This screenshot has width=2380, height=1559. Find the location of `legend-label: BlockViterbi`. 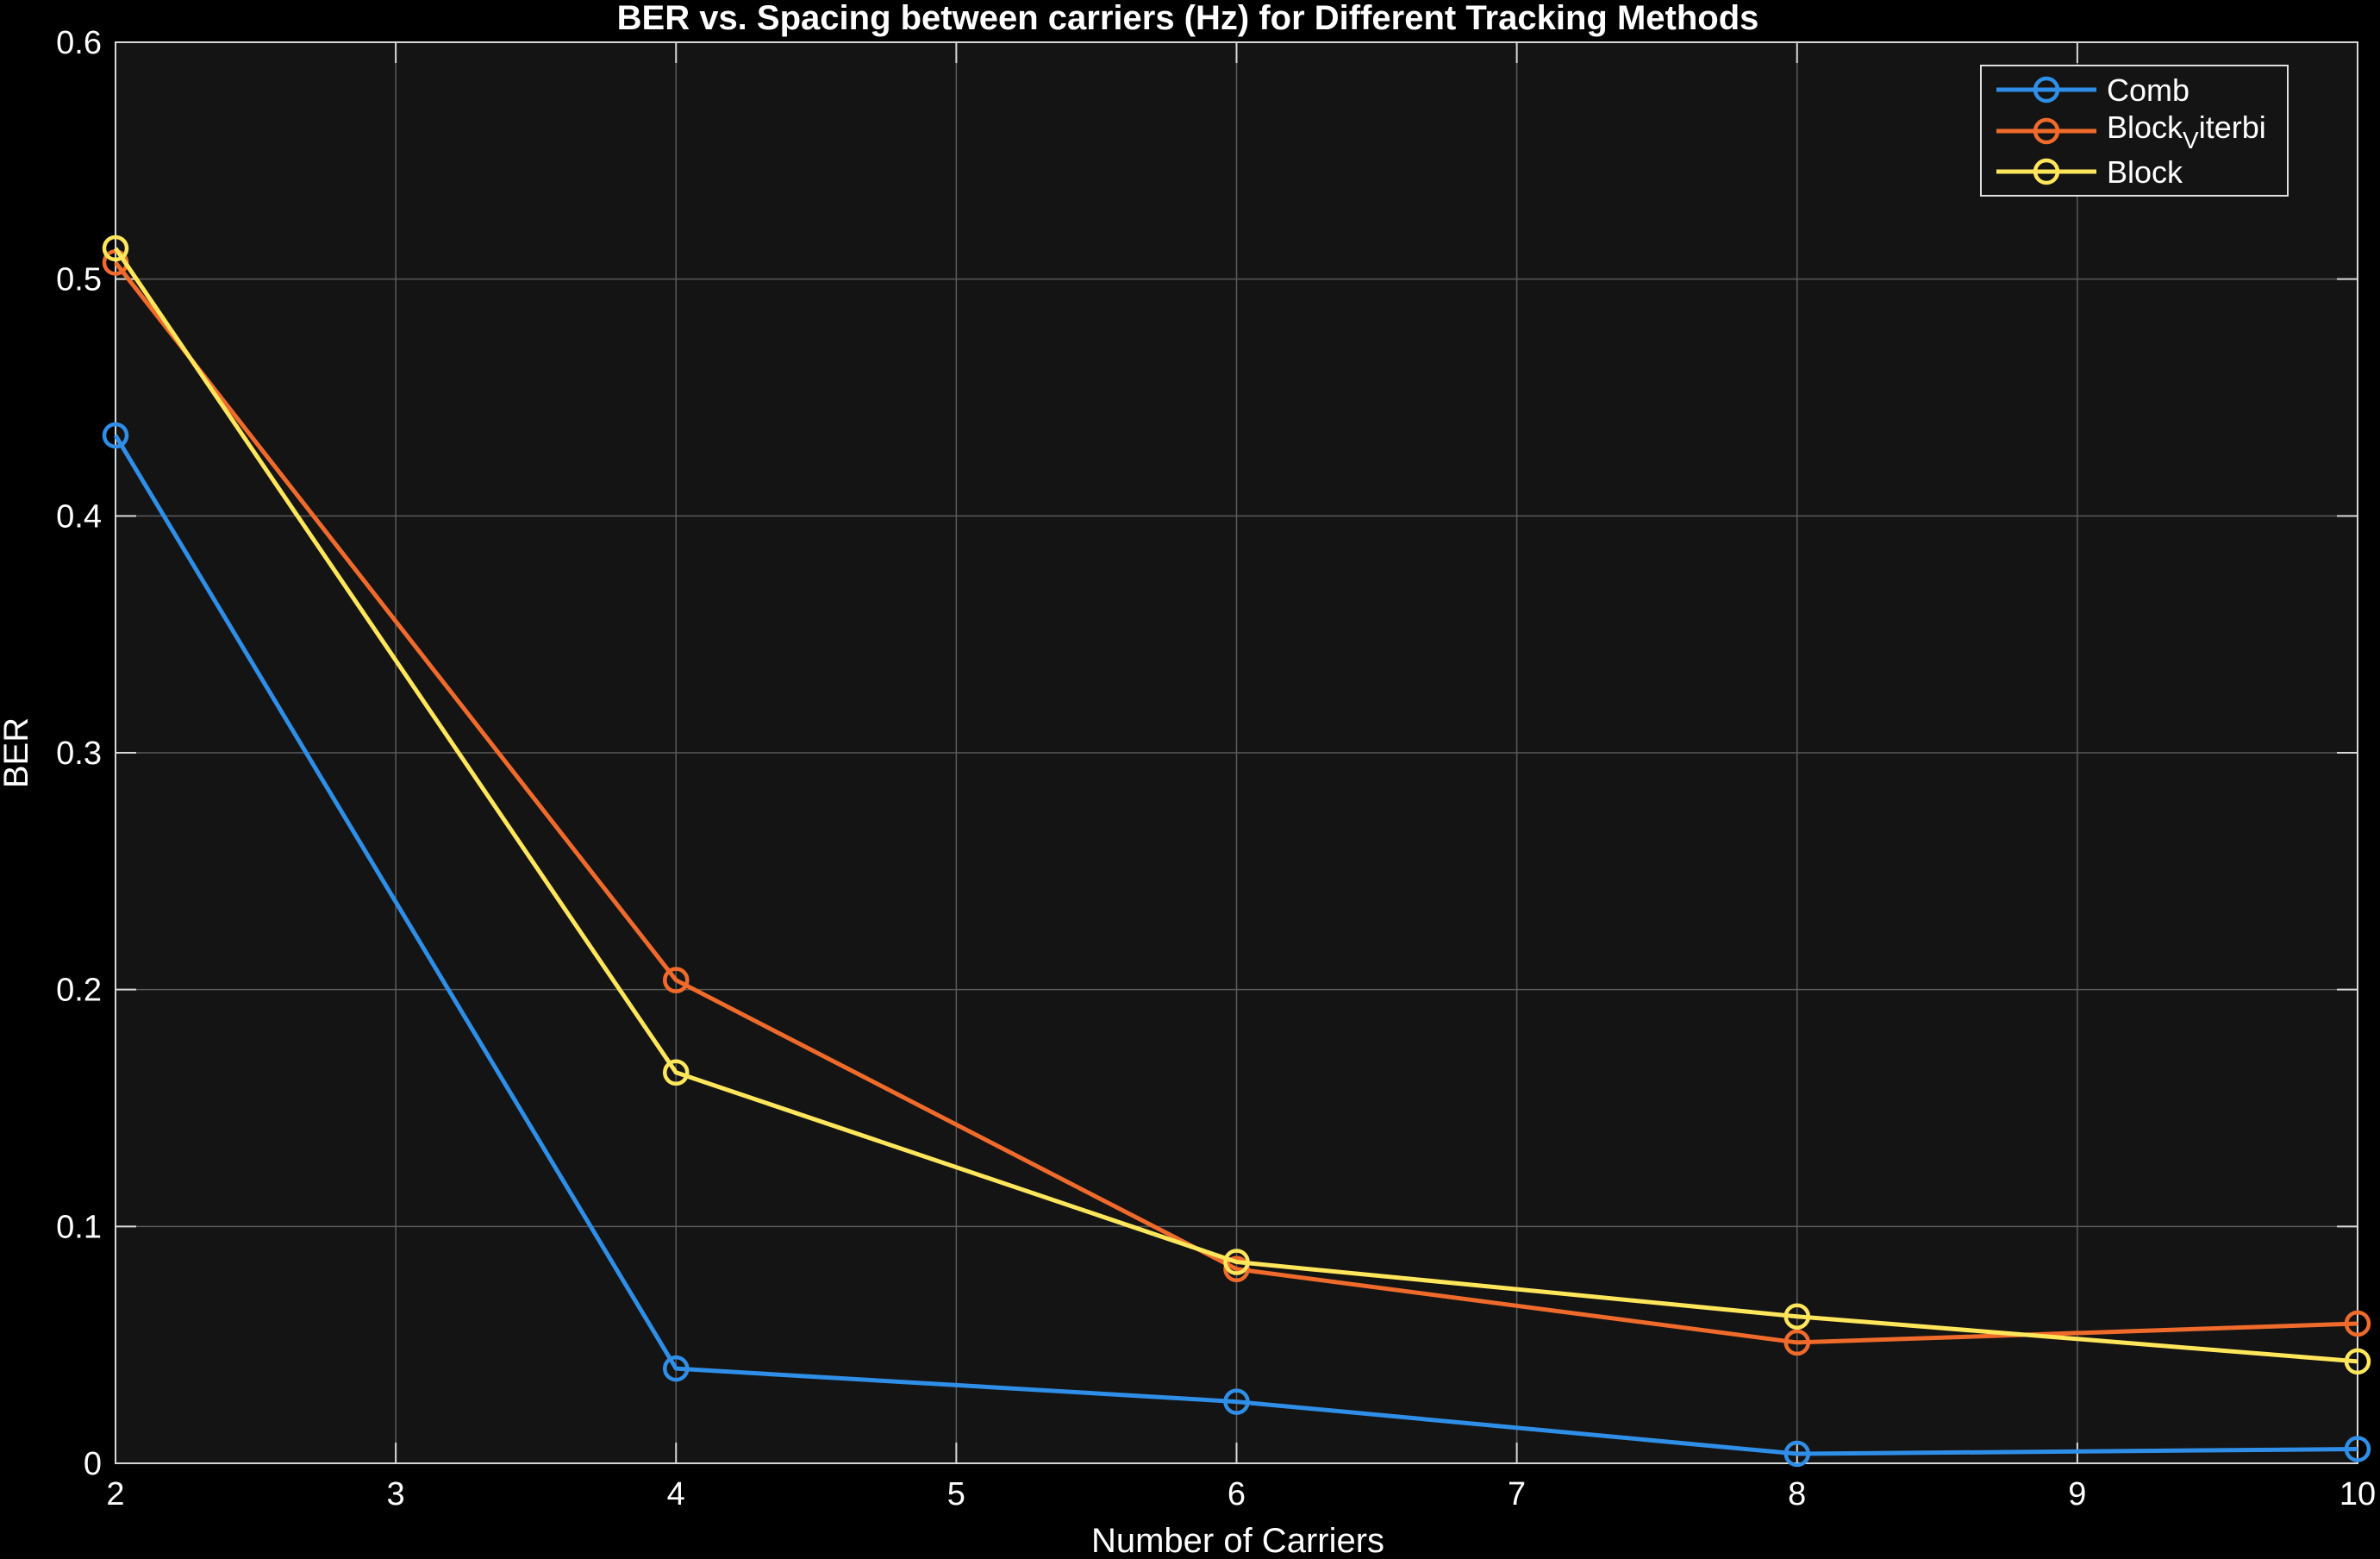

legend-label: BlockViterbi is located at coordinates (2186, 131).